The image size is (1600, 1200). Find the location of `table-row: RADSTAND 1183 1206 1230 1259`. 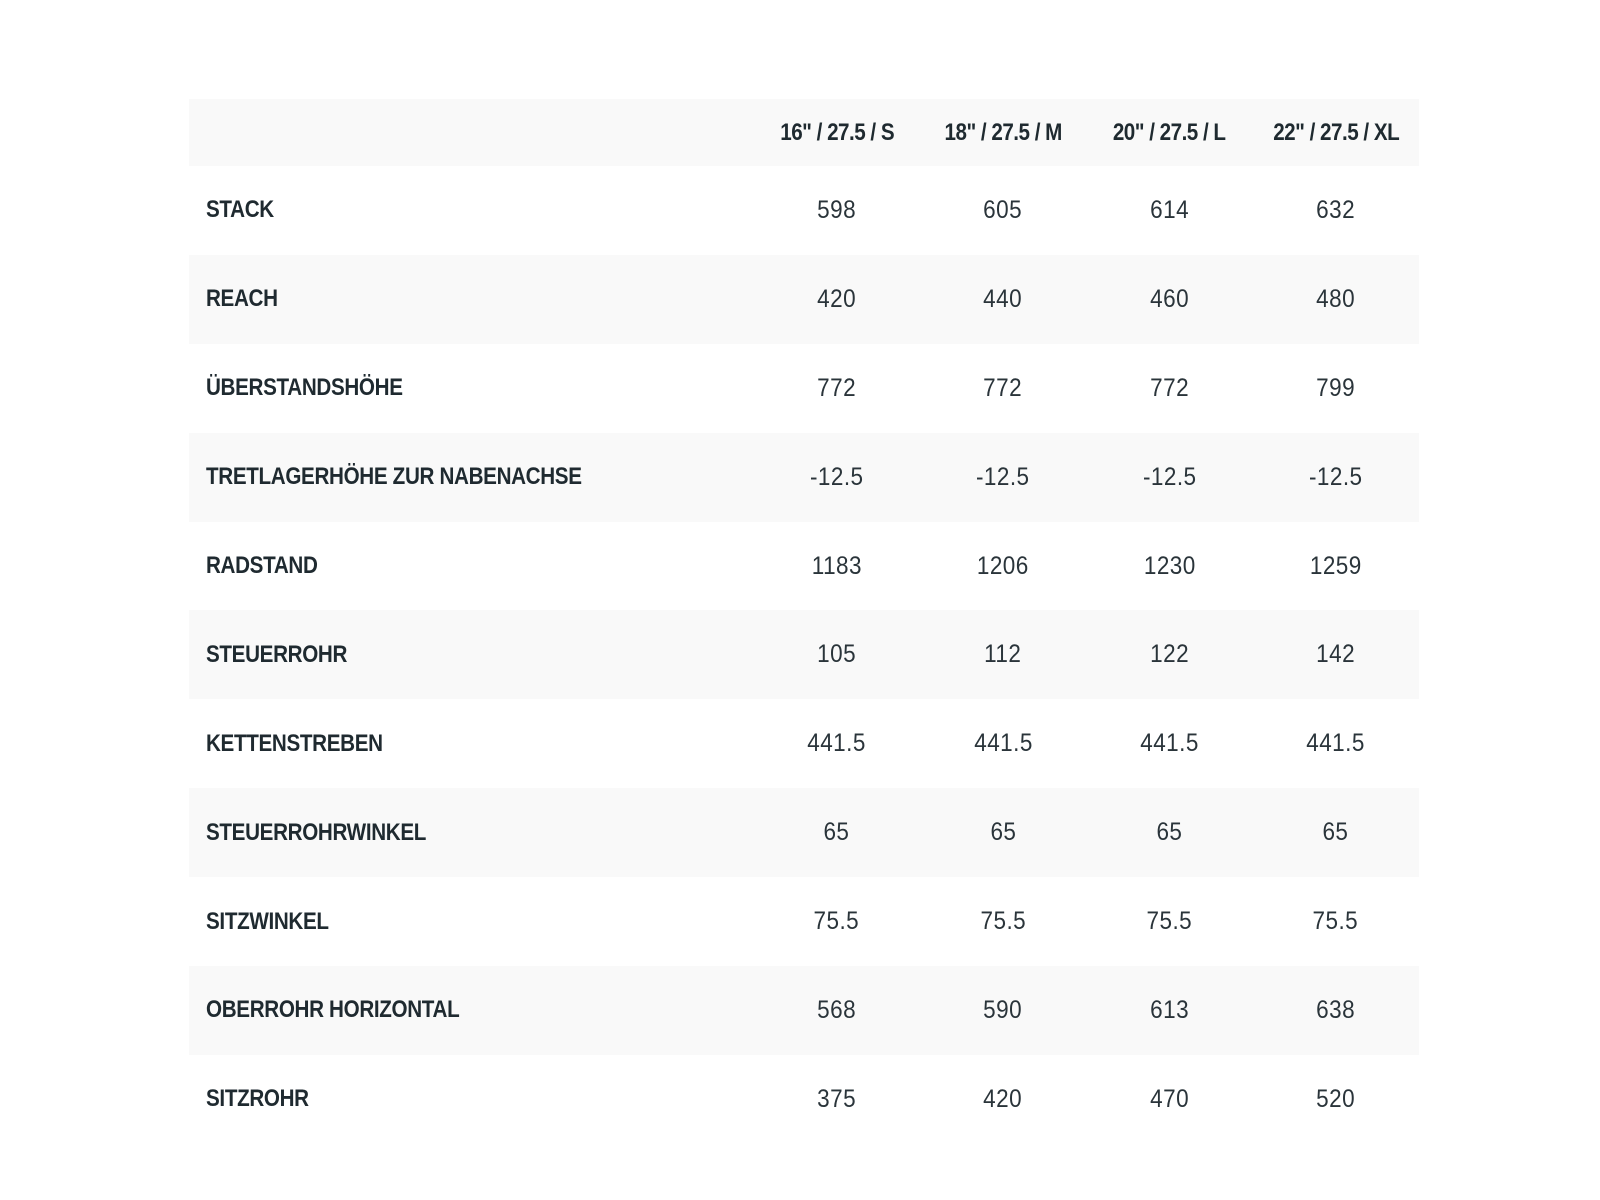

table-row: RADSTAND 1183 1206 1230 1259 is located at coordinates (804, 566).